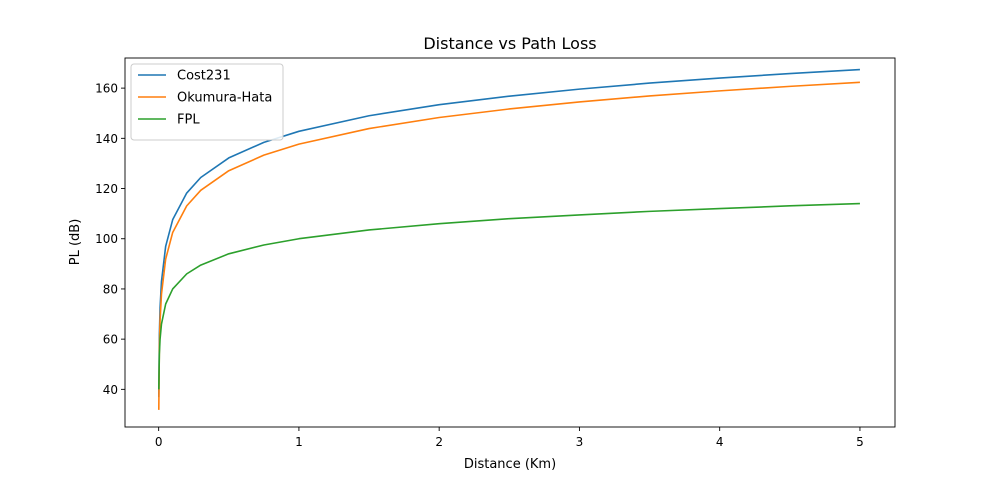  Describe the element at coordinates (860, 442) in the screenshot. I see `x-tick-label: 5` at that location.